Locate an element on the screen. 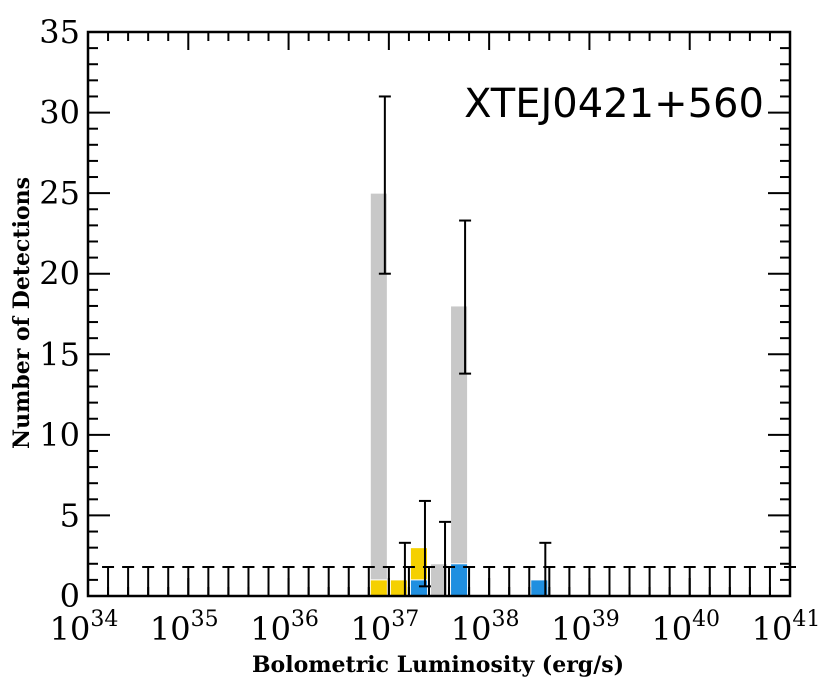 This screenshot has height=694, width=830. x-tick-label: 1034 is located at coordinates (84, 627).